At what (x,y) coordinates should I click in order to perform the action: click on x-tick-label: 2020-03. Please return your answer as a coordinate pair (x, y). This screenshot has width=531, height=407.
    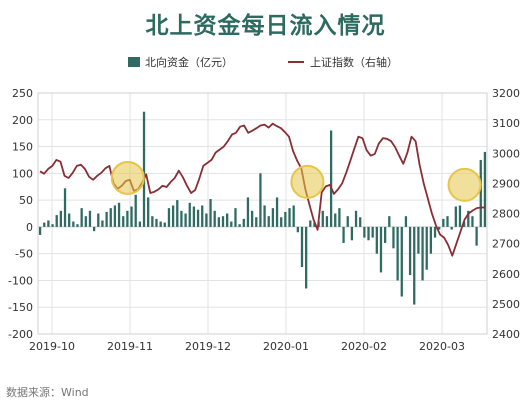
    Looking at the image, I should click on (442, 346).